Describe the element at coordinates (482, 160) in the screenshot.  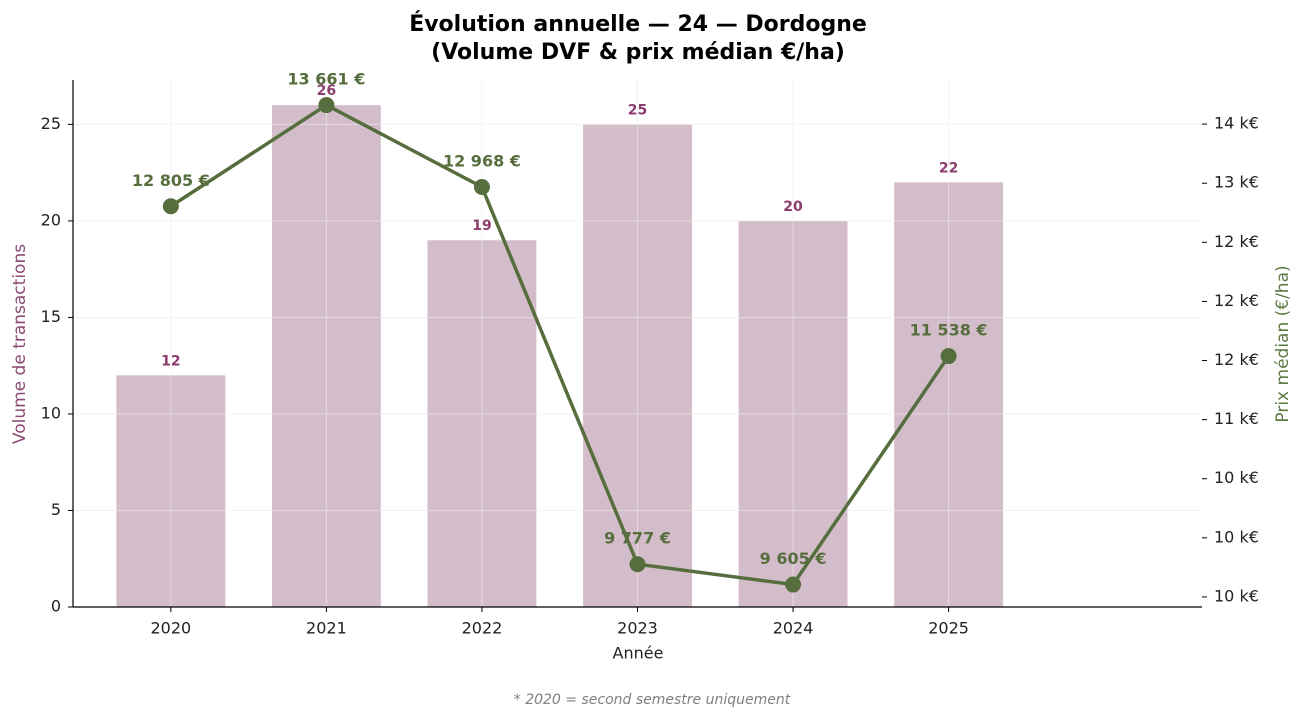
I see `line-value-label: 12 968 €` at that location.